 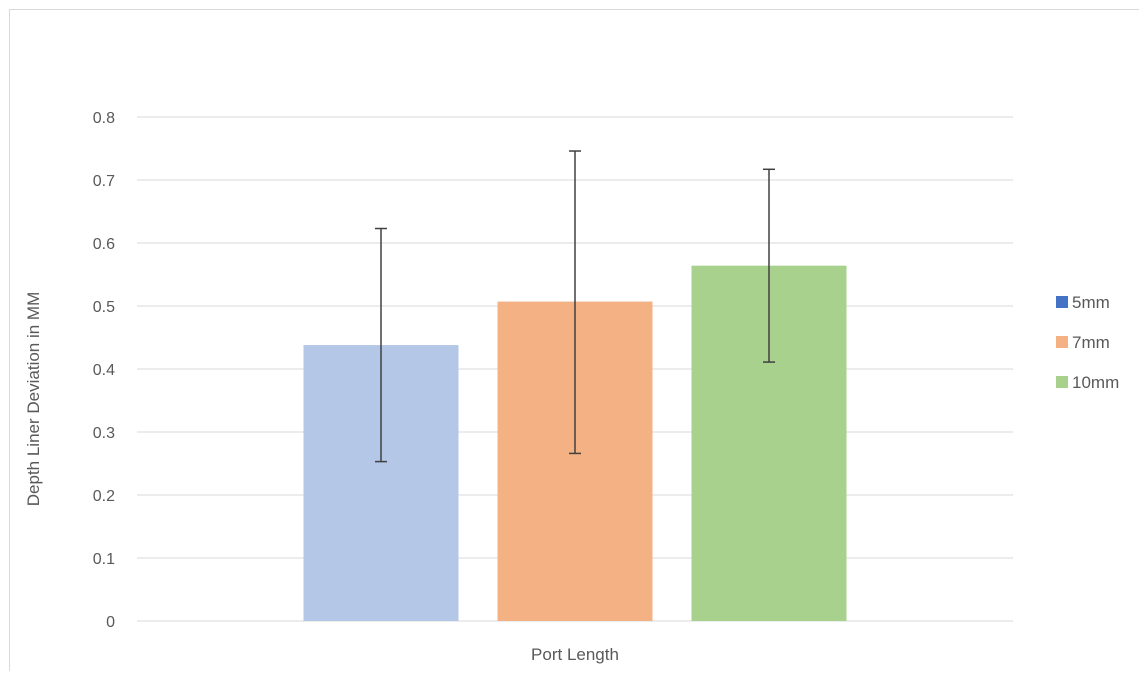 I want to click on legend-label: 7mm, so click(x=1091, y=342).